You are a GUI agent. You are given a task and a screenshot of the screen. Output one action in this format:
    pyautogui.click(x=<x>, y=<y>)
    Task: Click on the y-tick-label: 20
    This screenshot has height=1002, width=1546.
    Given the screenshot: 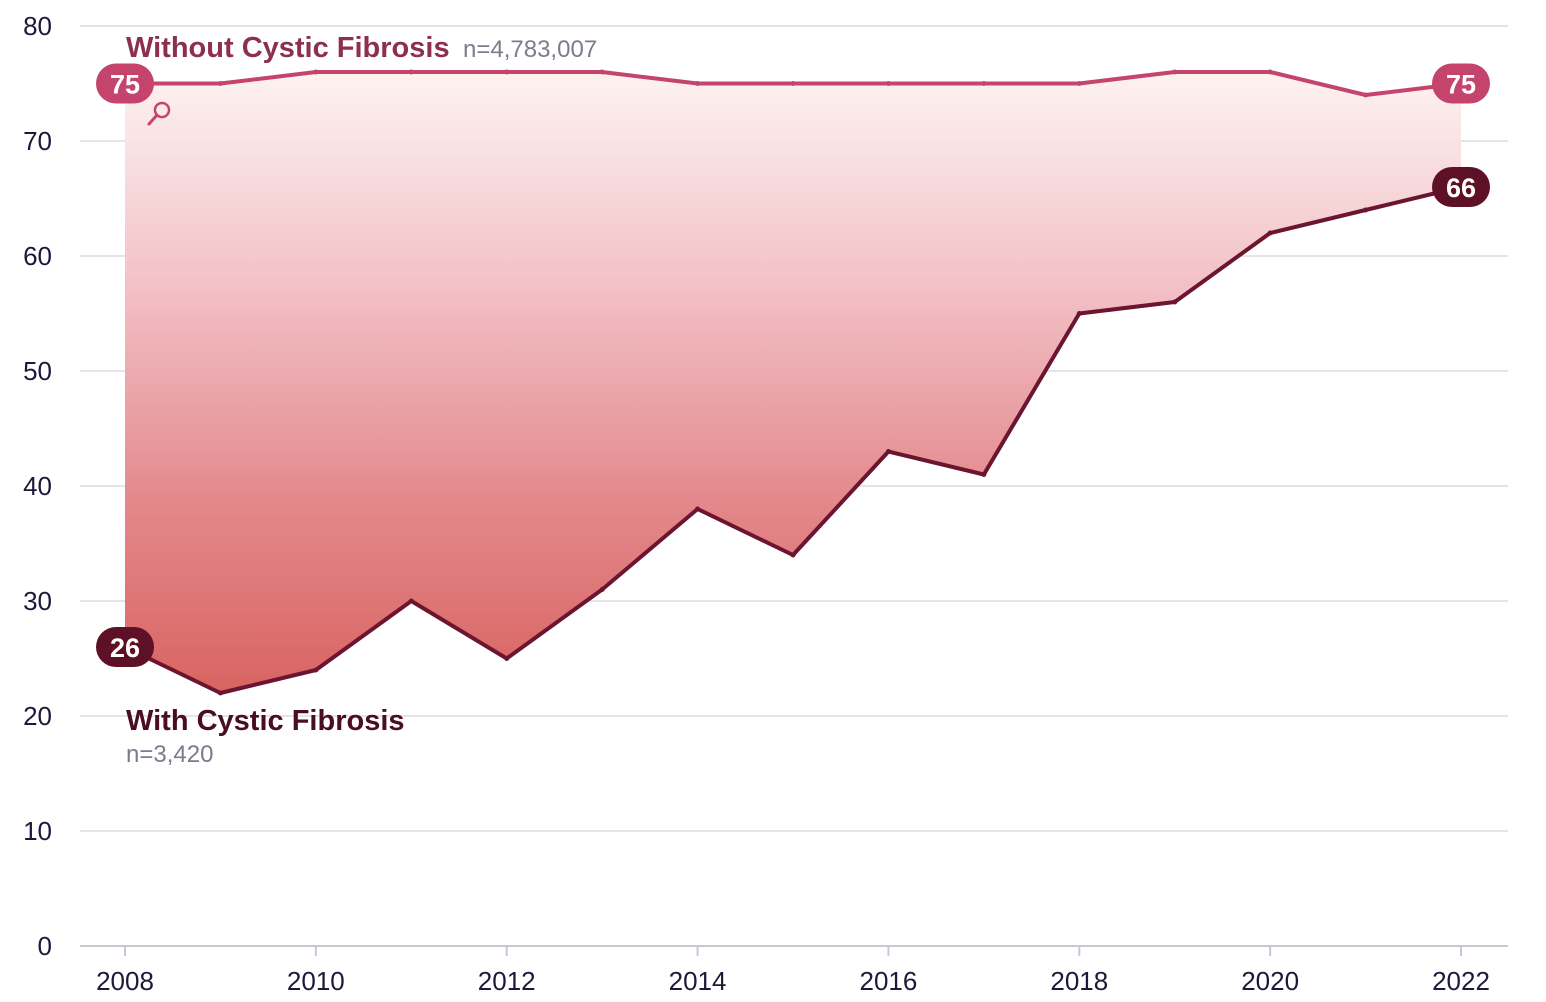 What is the action you would take?
    pyautogui.click(x=37, y=716)
    